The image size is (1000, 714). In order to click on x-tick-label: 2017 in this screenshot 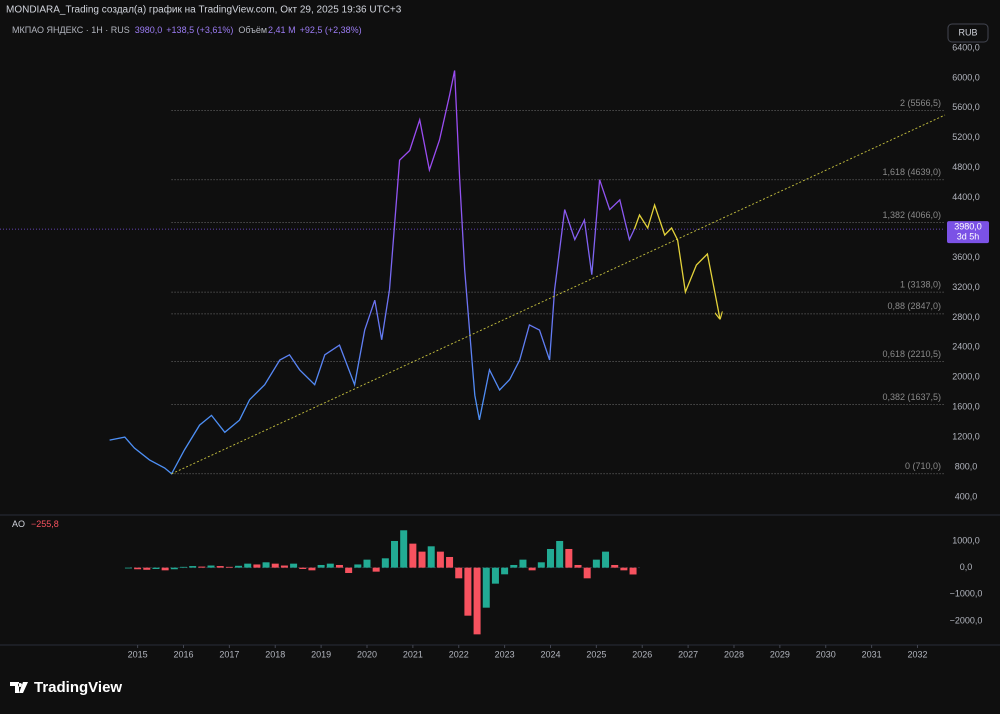, I will do `click(229, 654)`.